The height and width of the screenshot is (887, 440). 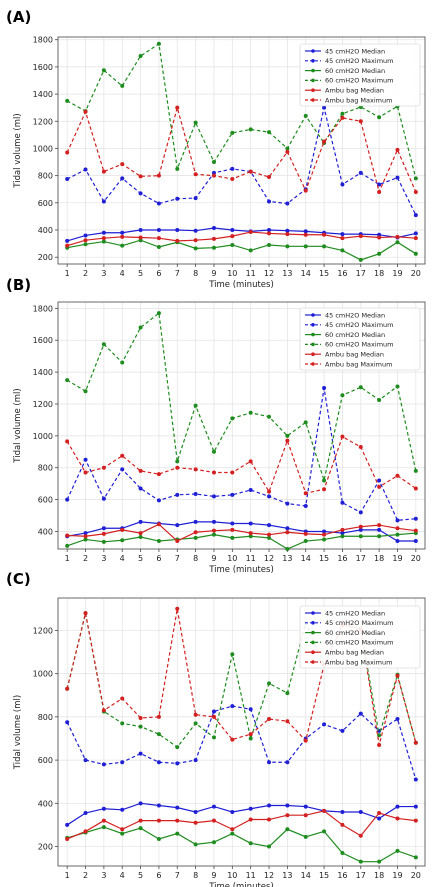 What do you see at coordinates (361, 558) in the screenshot?
I see `x-tick-label: 17` at bounding box center [361, 558].